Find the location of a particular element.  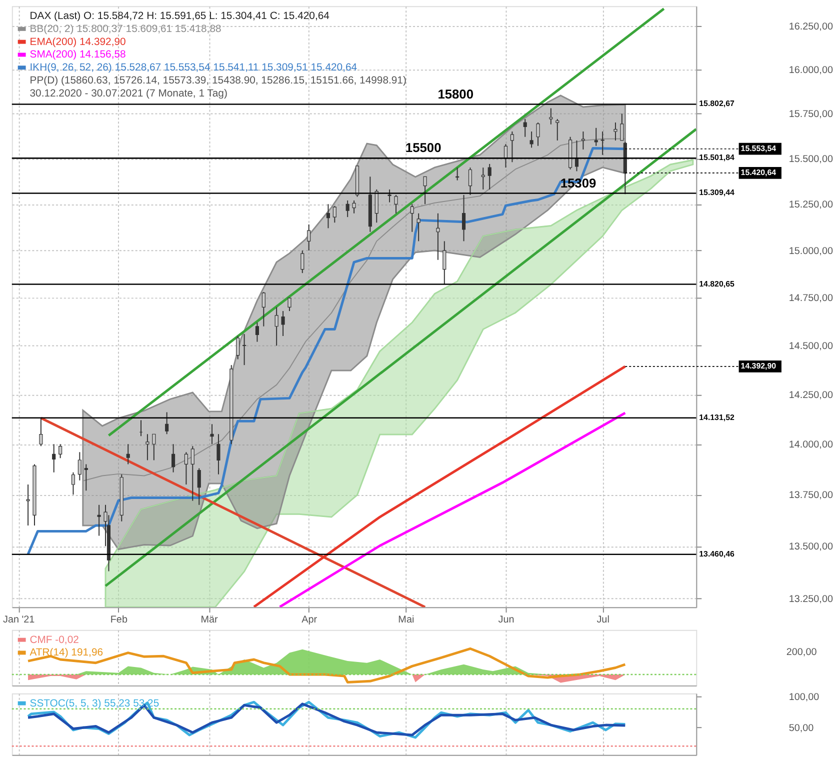

y-tick-label: 14.750,00 is located at coordinates (811, 298).